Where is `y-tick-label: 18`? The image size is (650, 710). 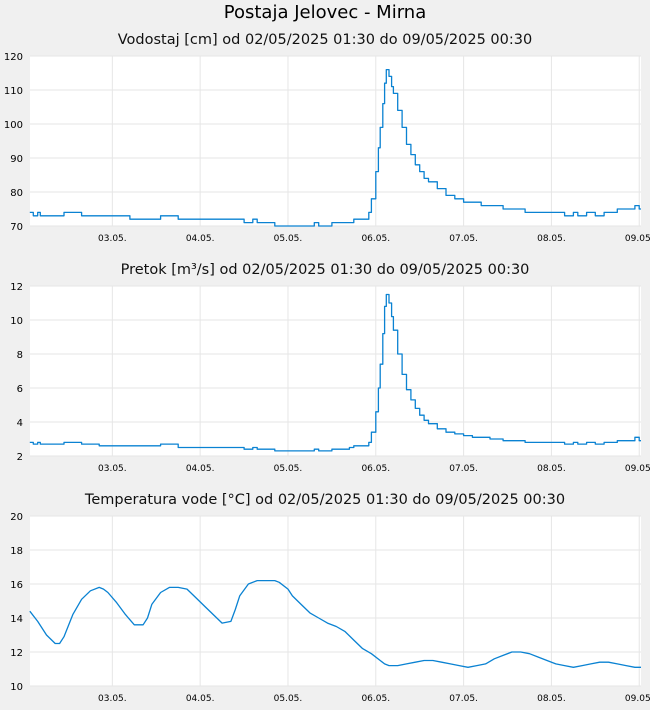 y-tick-label: 18 is located at coordinates (16, 551).